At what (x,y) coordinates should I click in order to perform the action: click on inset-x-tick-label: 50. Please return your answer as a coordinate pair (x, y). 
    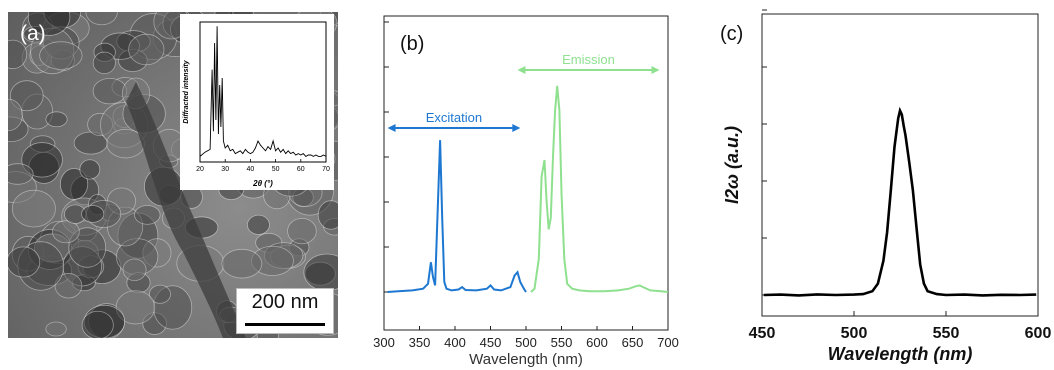
    Looking at the image, I should click on (276, 169).